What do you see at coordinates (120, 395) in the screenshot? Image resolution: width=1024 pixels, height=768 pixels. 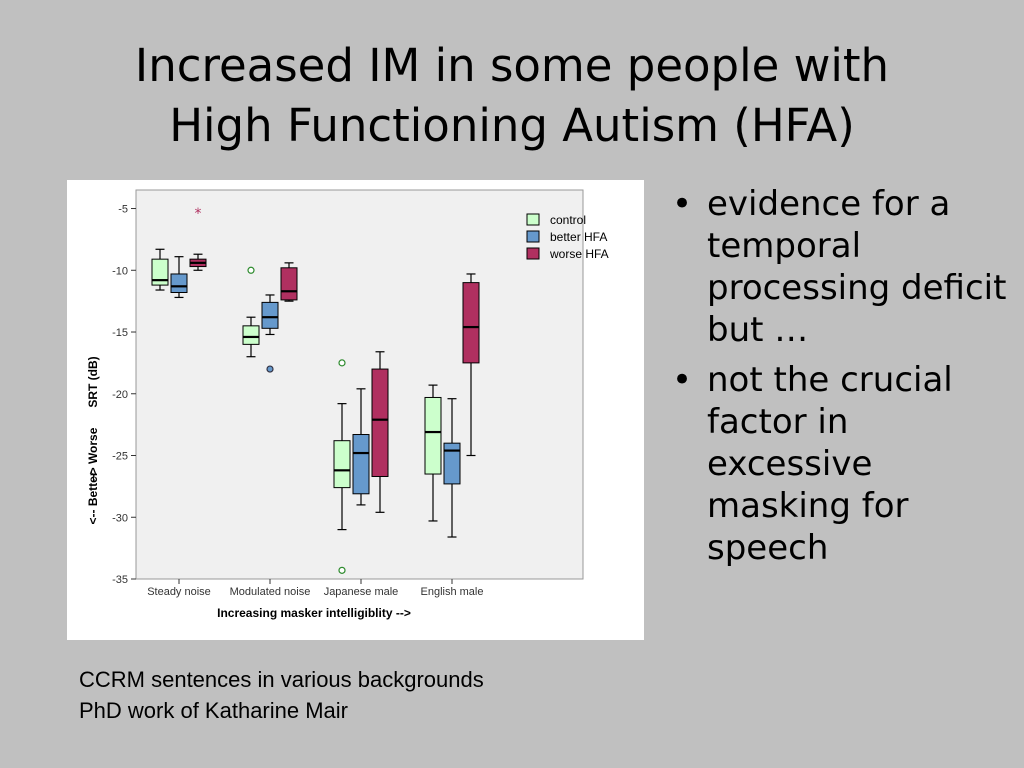 I see `y-tick-label: -20` at bounding box center [120, 395].